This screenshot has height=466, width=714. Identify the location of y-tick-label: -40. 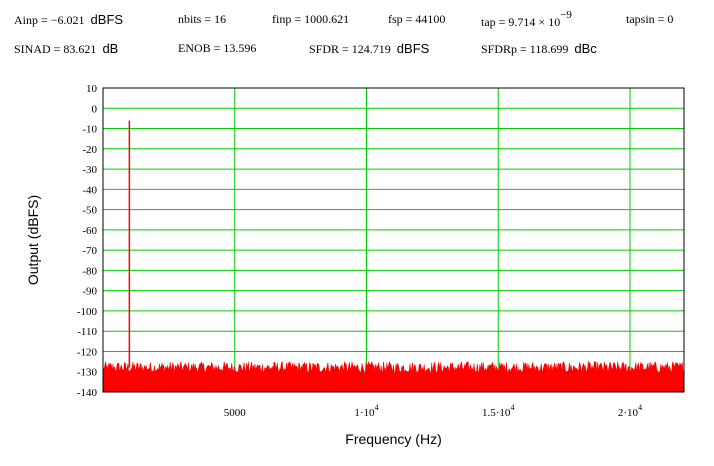
(89, 190).